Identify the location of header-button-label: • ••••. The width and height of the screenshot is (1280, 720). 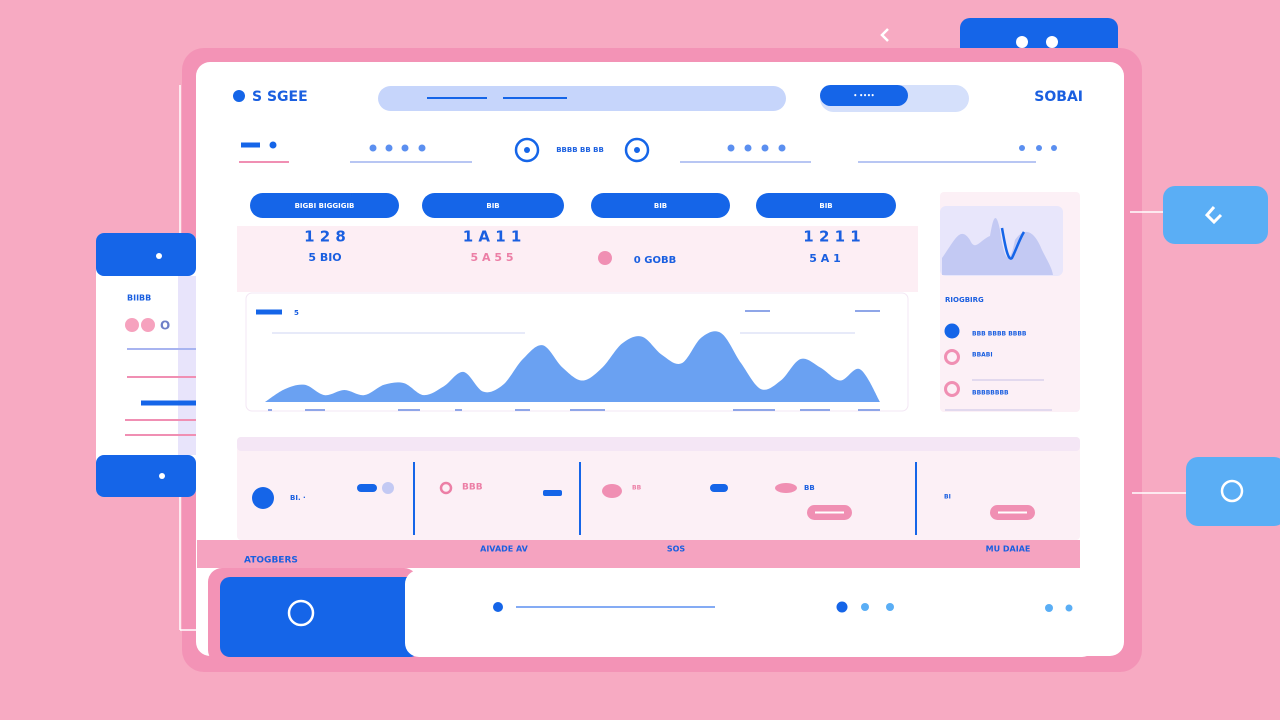
(863, 96).